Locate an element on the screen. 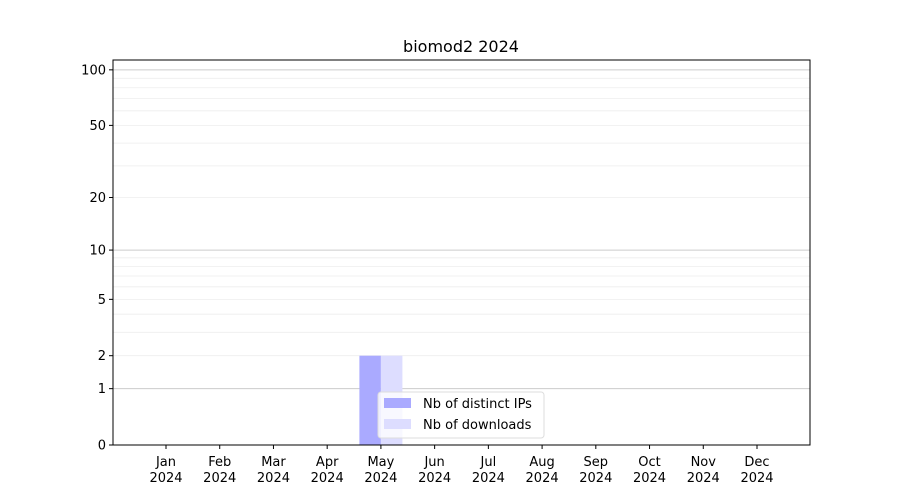 The image size is (900, 500). x-tick-label: Jun is located at coordinates (433, 462).